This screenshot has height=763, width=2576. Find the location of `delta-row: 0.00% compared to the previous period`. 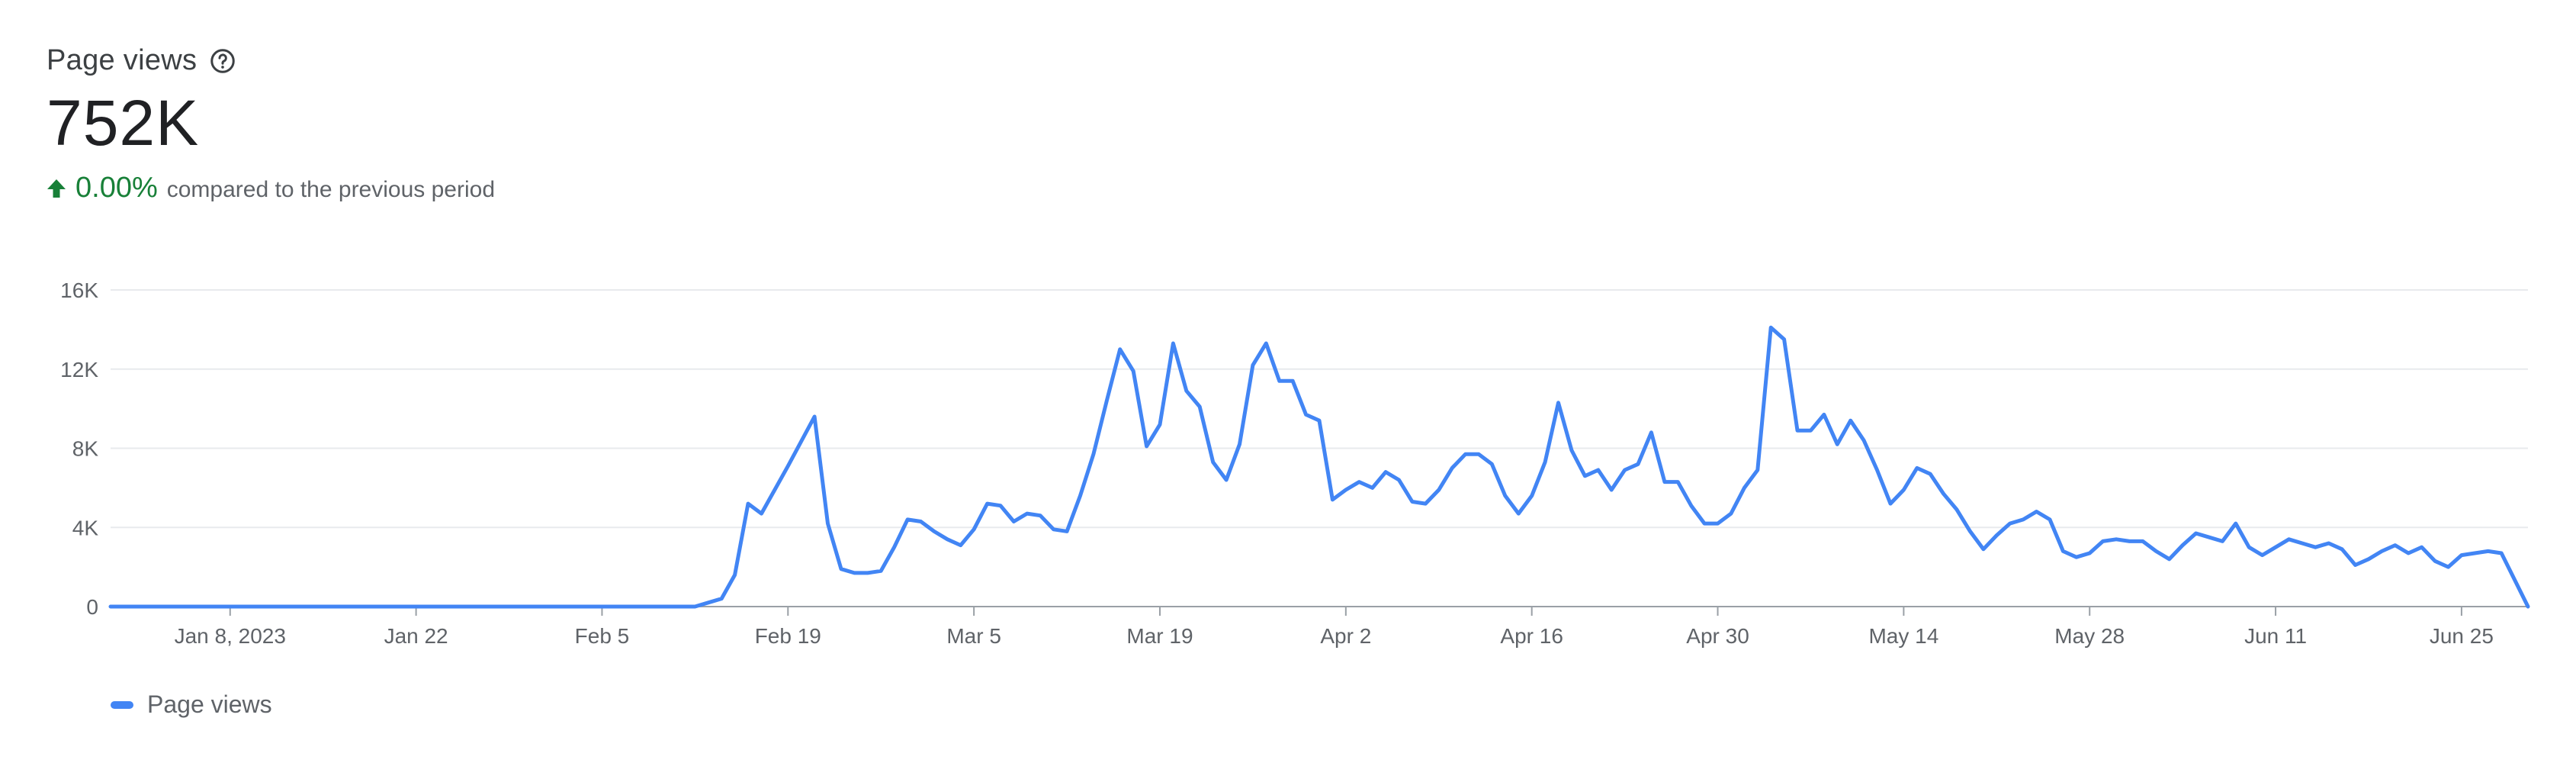

delta-row: 0.00% compared to the previous period is located at coordinates (271, 188).